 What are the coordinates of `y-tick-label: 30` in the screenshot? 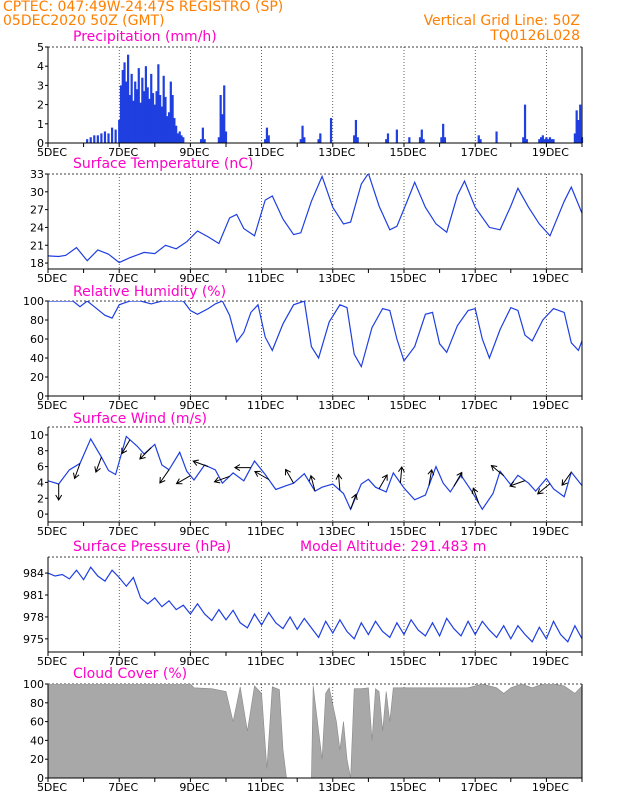 It's located at (37, 192).